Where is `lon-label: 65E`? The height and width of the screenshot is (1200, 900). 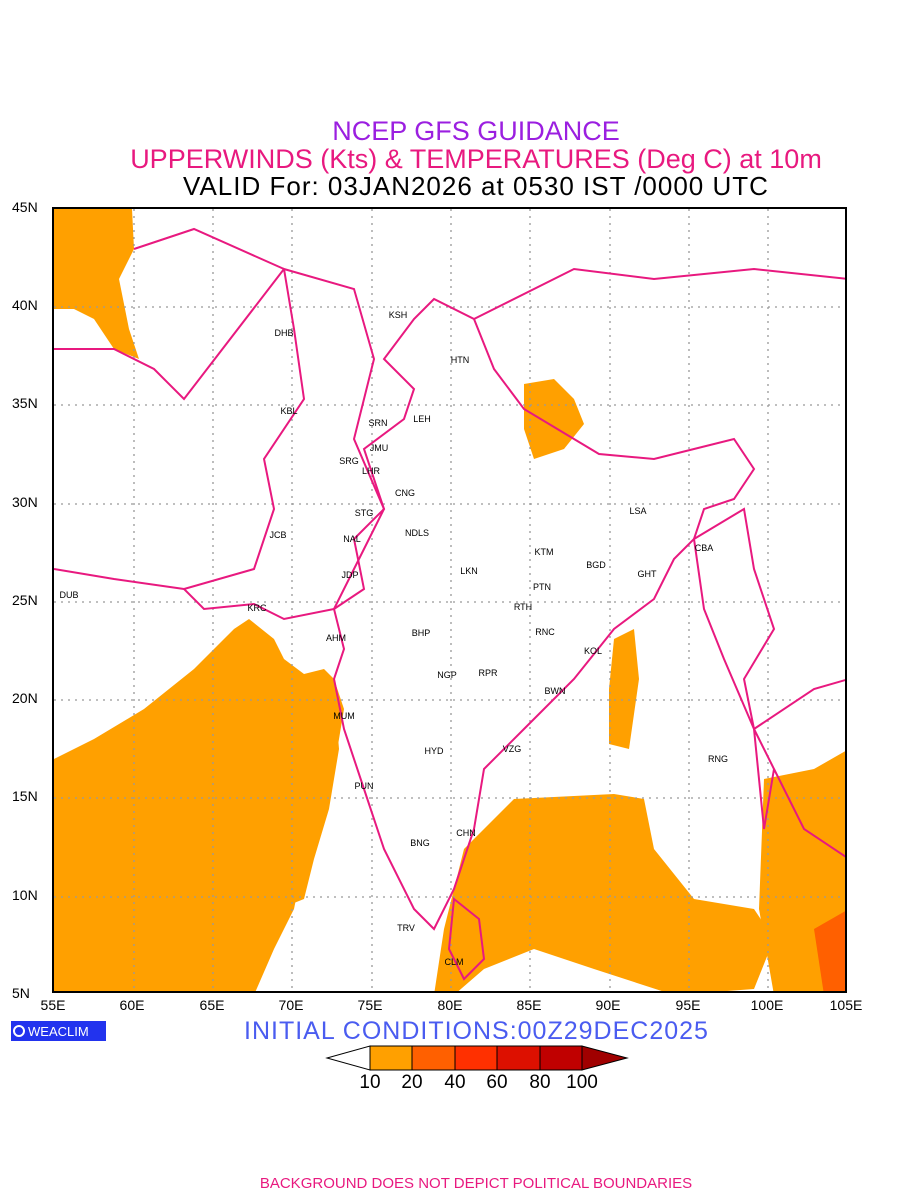 lon-label: 65E is located at coordinates (212, 1005).